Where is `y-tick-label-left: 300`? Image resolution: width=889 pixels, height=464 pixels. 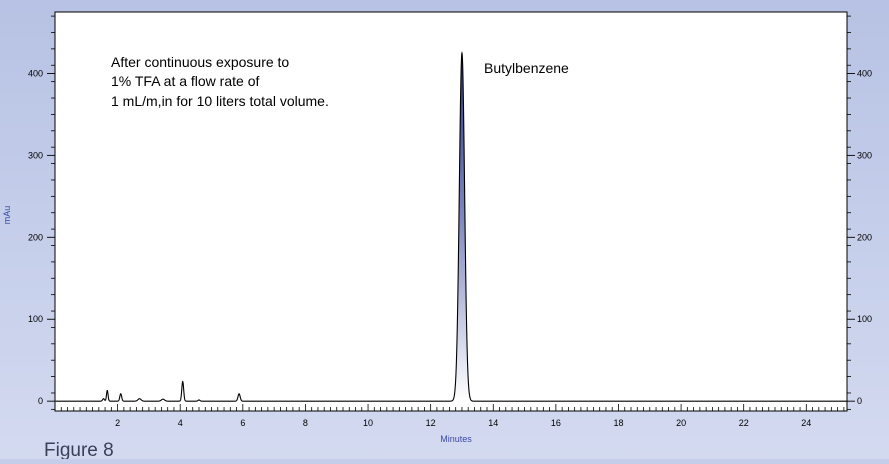 y-tick-label-left: 300 is located at coordinates (35, 155).